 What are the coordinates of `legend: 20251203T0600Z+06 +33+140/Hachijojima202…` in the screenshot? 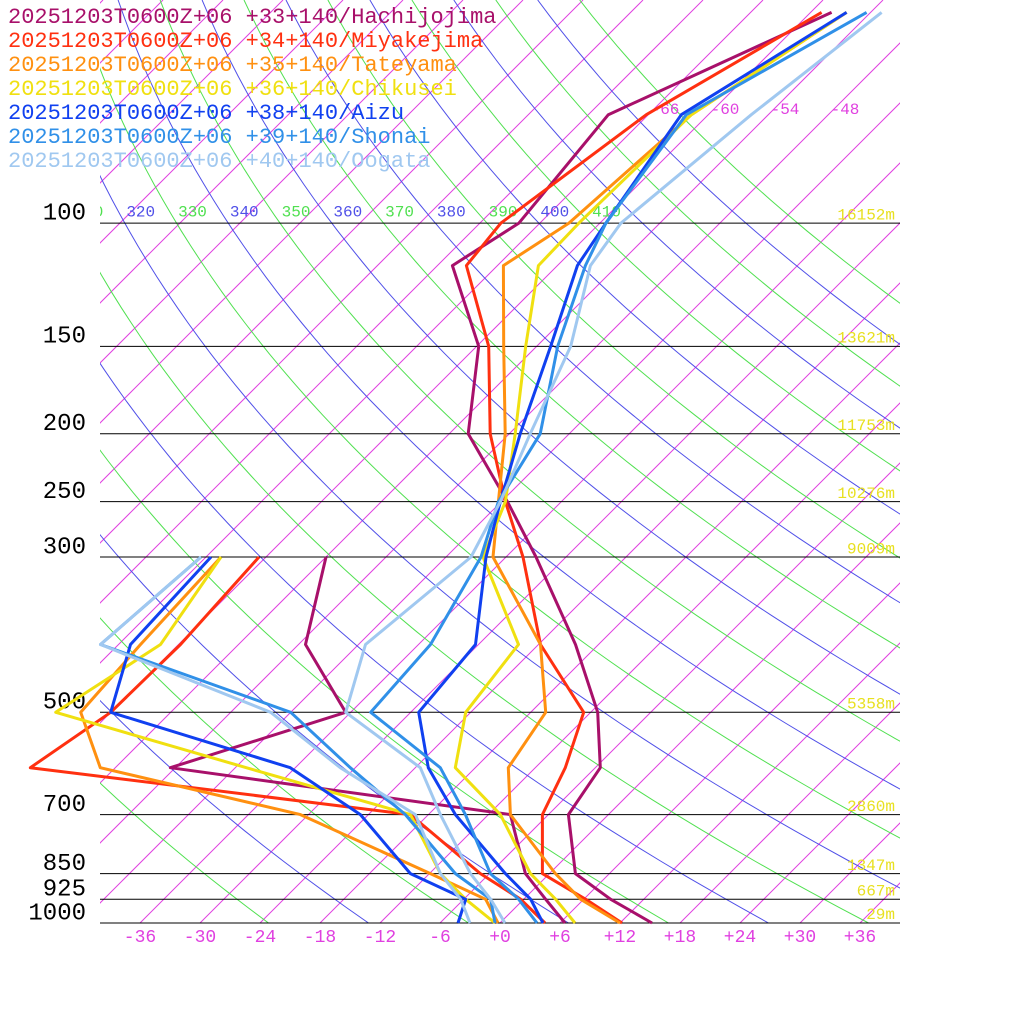 It's located at (252, 89).